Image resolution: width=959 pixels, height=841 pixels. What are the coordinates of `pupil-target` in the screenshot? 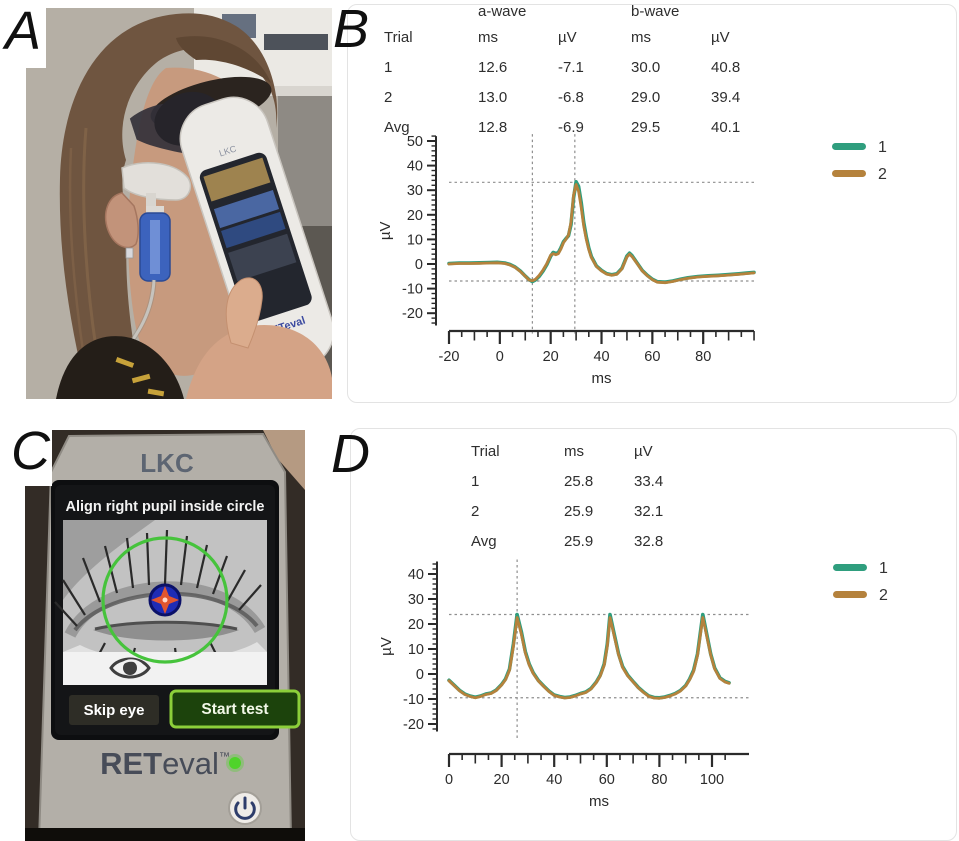 It's located at (165, 600).